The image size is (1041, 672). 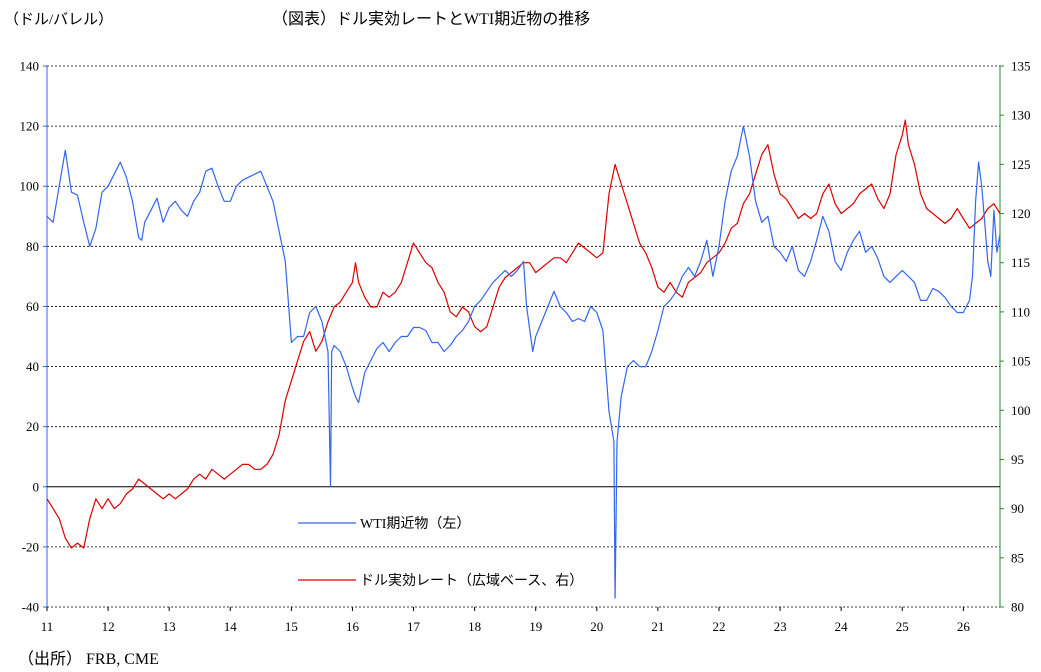 What do you see at coordinates (902, 626) in the screenshot?
I see `x-tick-label: 25` at bounding box center [902, 626].